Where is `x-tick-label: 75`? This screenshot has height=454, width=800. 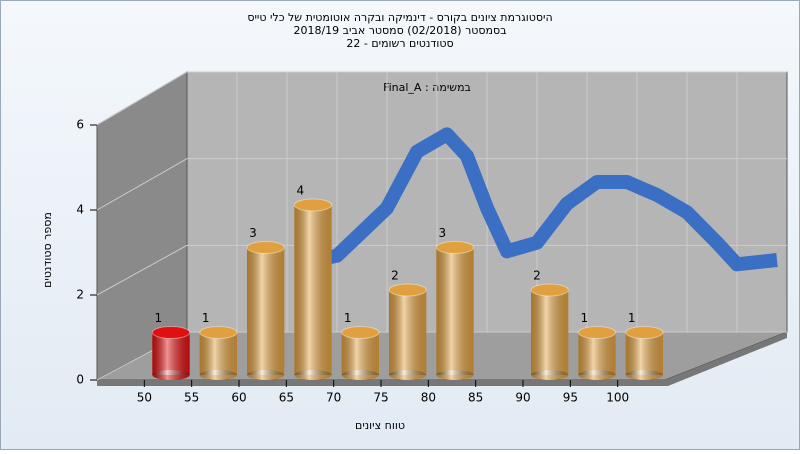 x-tick-label: 75 is located at coordinates (380, 398).